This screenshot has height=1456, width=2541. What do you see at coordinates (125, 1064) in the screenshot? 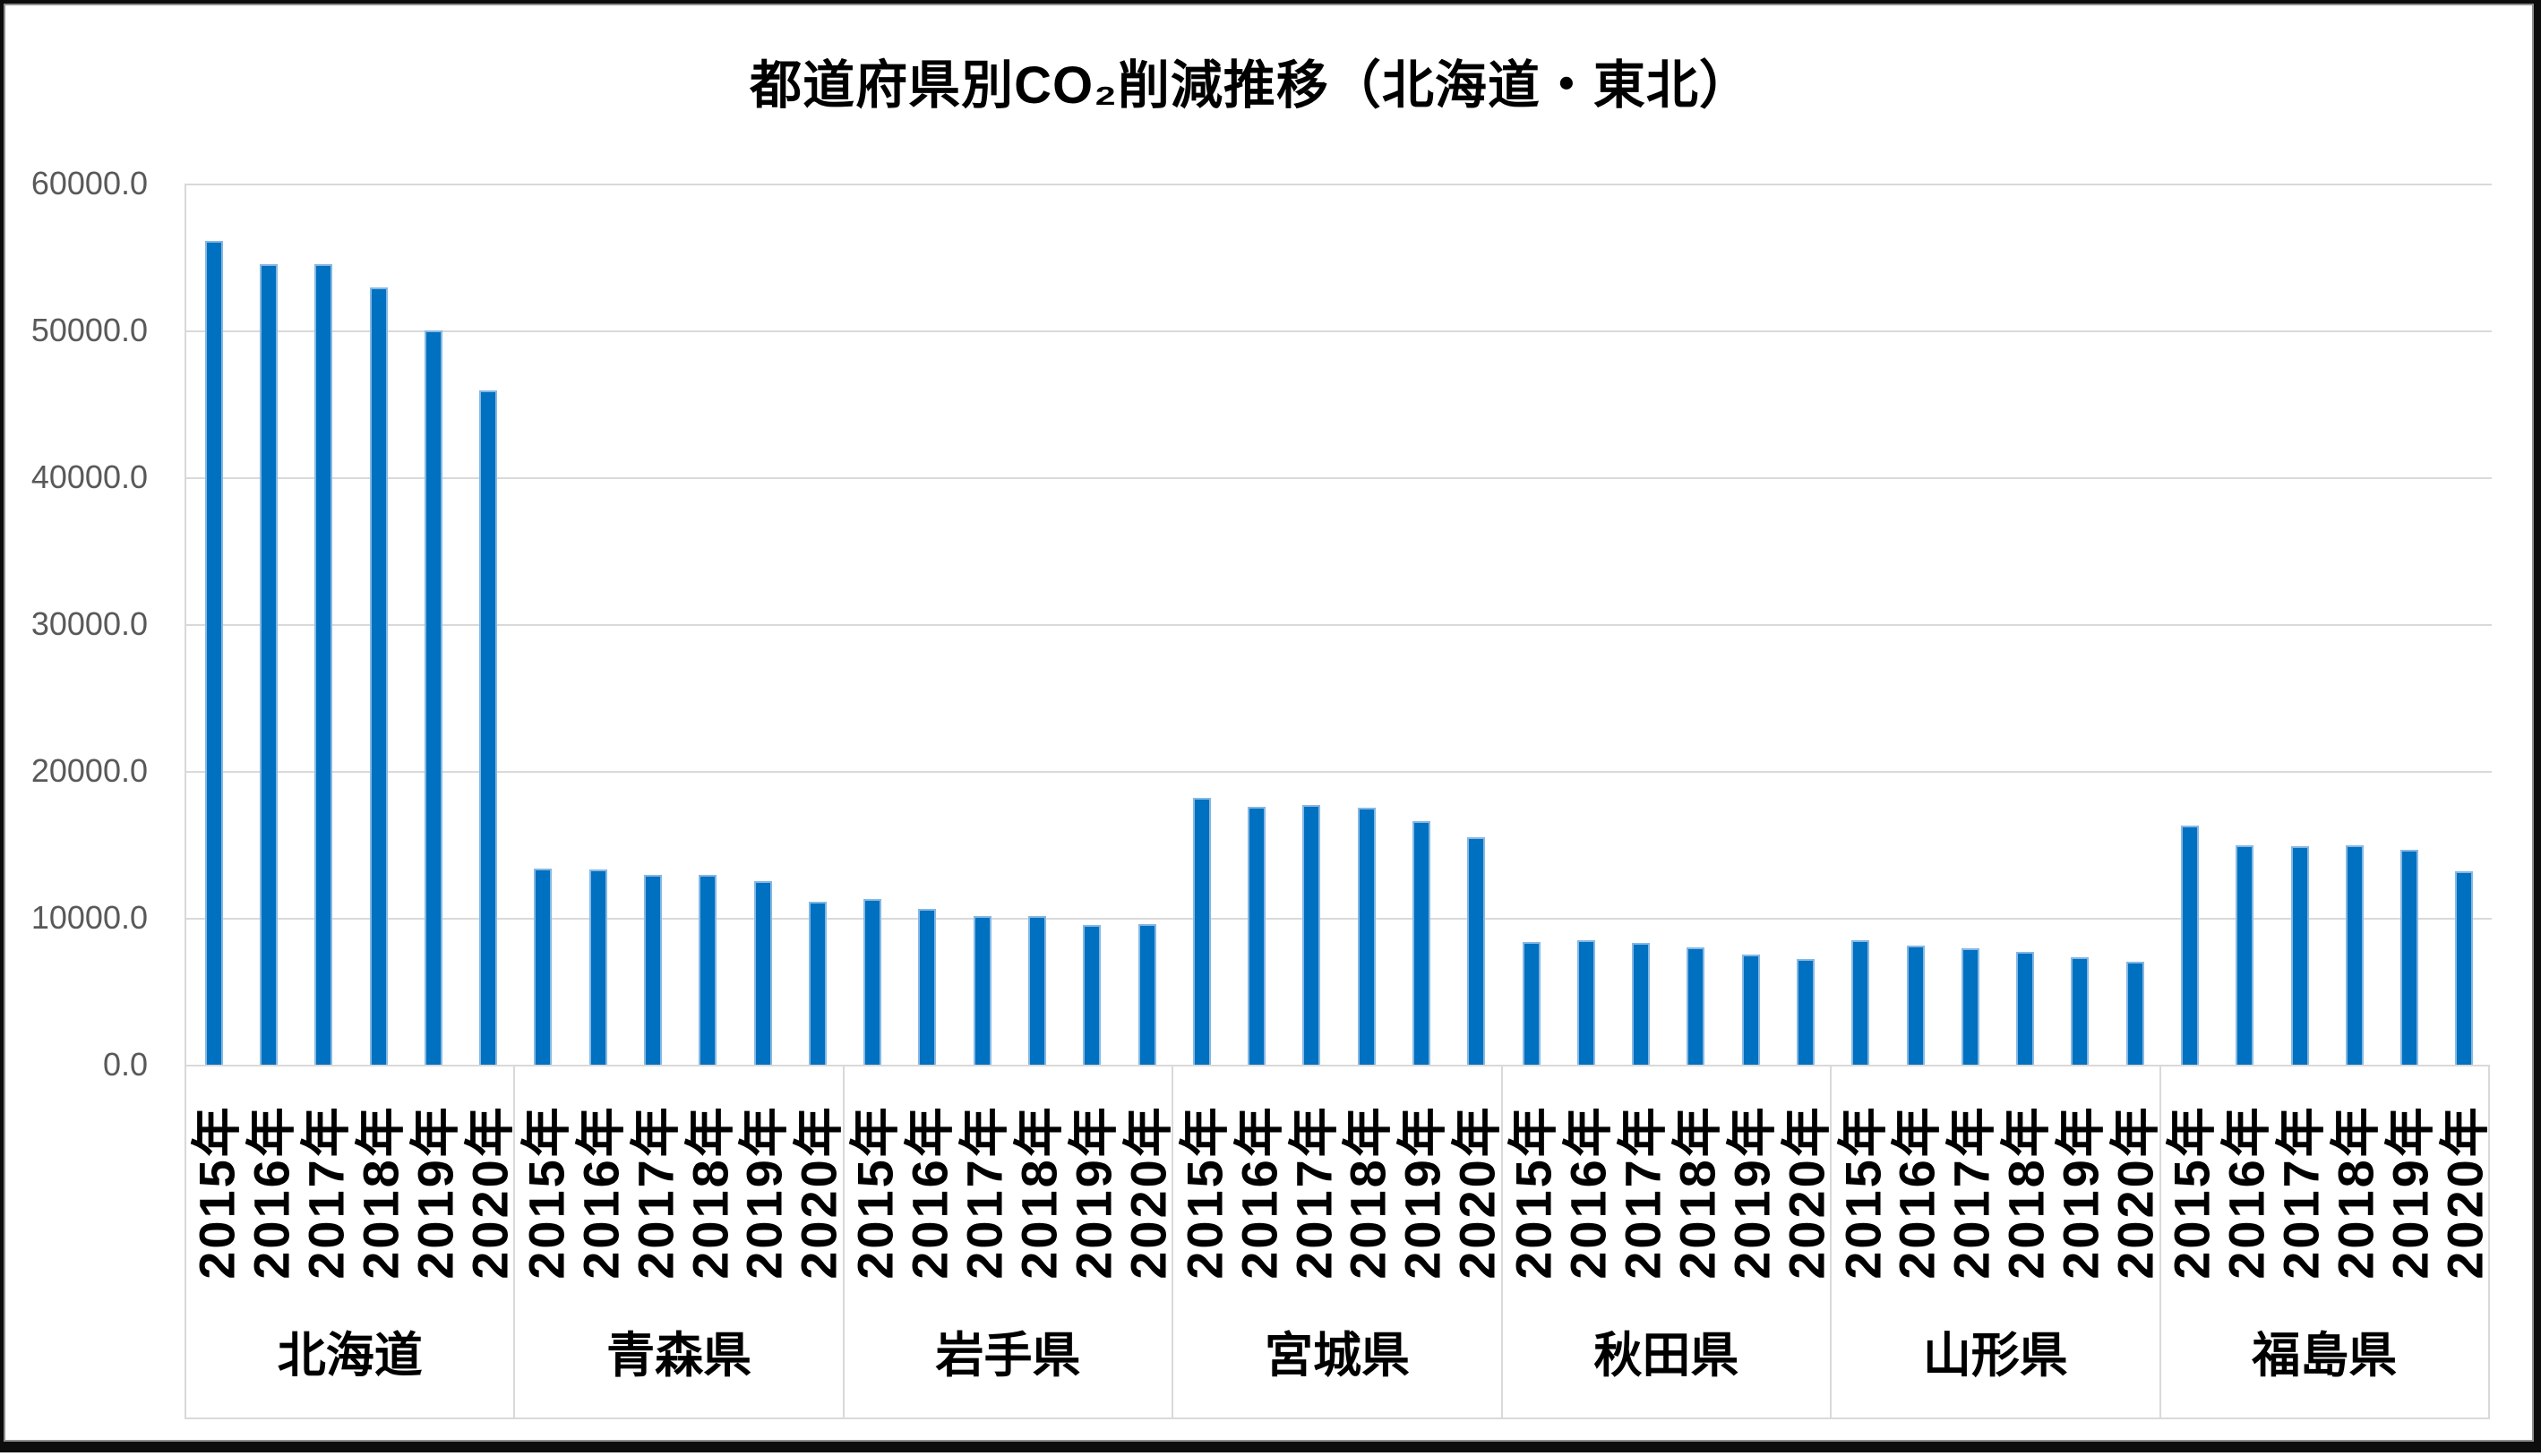
I see `y-axis-tick-label: 0.0` at bounding box center [125, 1064].